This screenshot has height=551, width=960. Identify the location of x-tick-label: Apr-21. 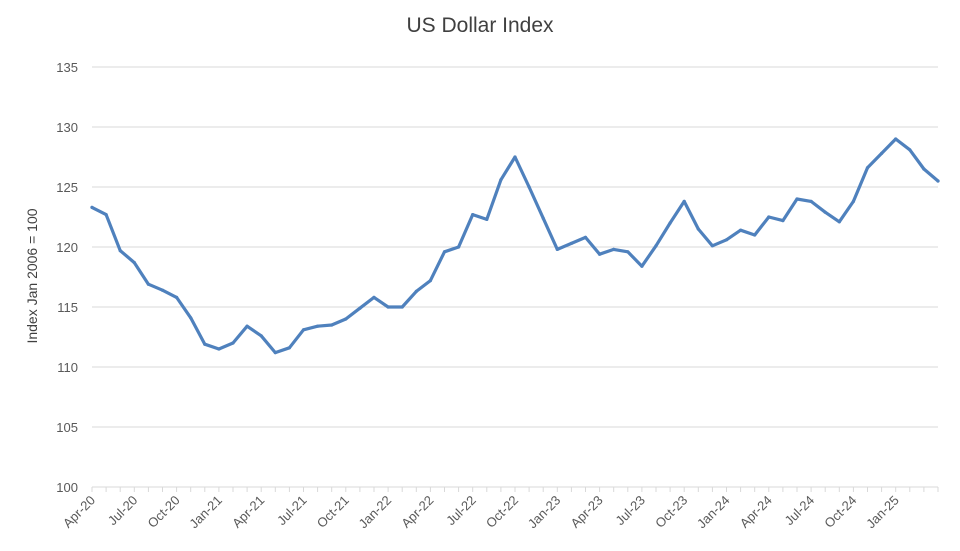
(248, 512).